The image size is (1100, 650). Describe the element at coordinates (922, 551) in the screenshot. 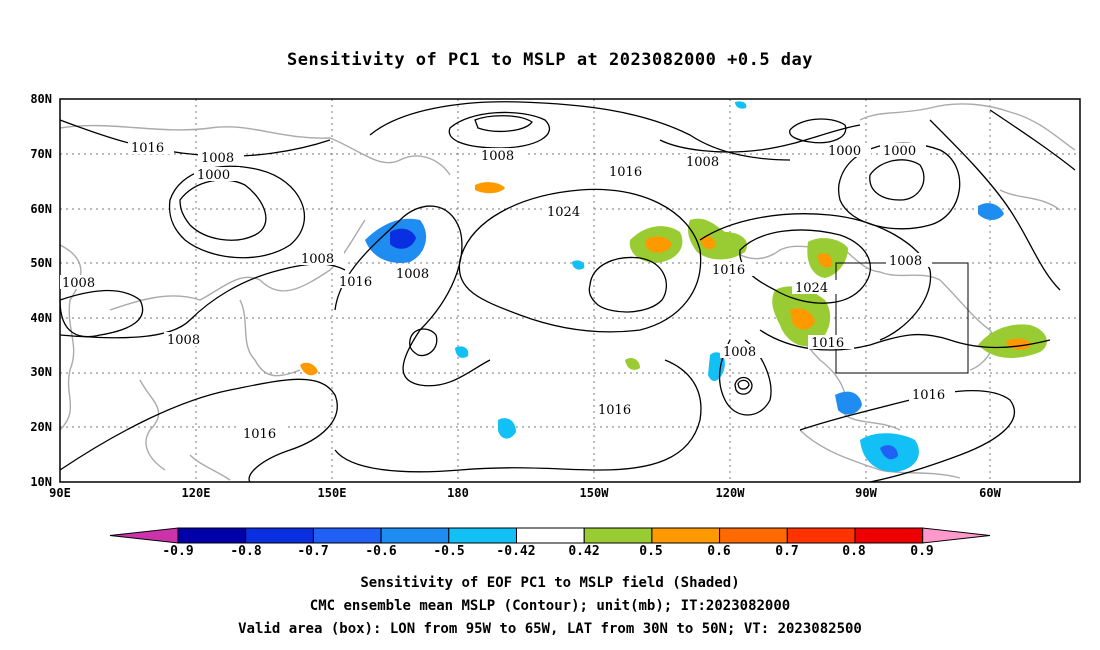

I see `colorbar-label: 0.9` at that location.